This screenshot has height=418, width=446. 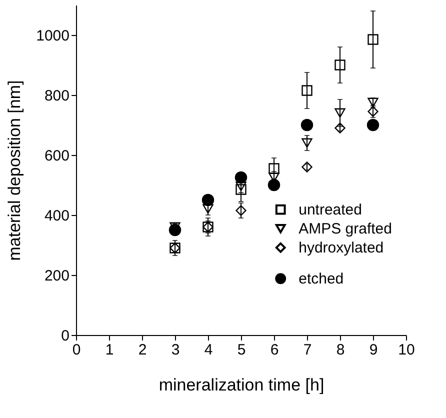 What do you see at coordinates (57, 156) in the screenshot?
I see `y-tick-label: 600` at bounding box center [57, 156].